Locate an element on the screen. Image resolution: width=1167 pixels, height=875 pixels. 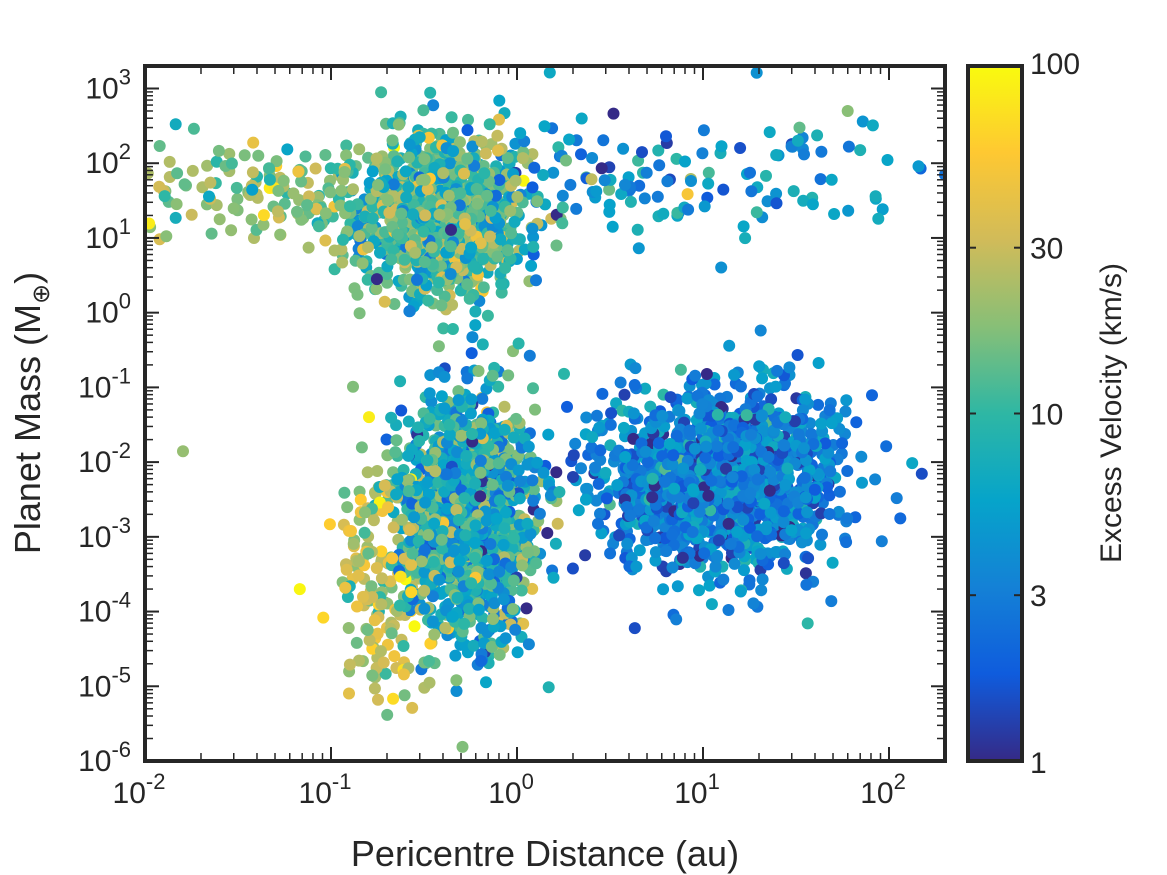
y-tick-label: 10³ is located at coordinates (108, 84).